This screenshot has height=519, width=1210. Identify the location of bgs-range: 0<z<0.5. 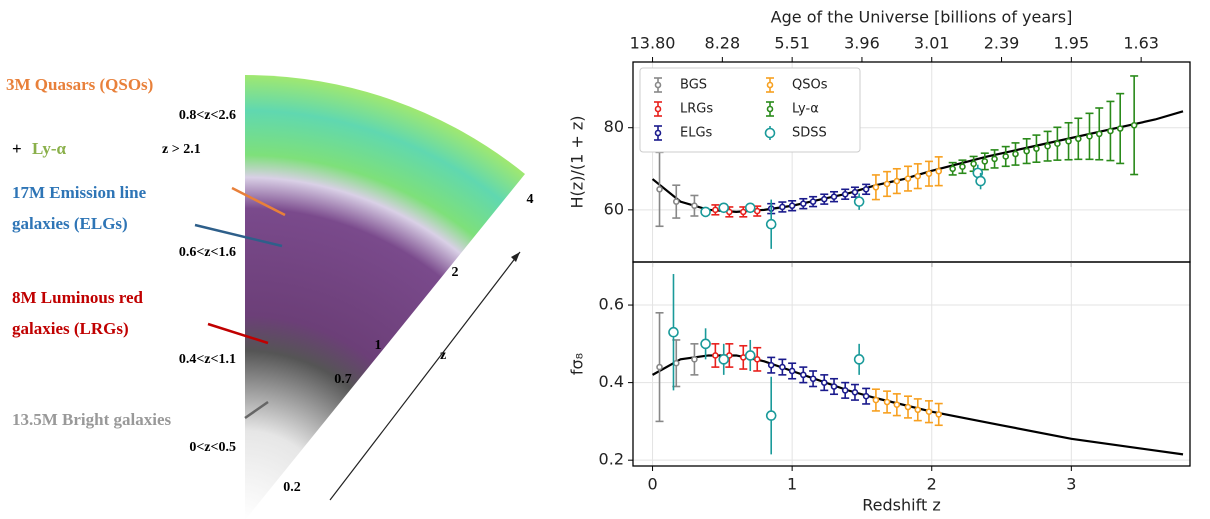
(212, 447).